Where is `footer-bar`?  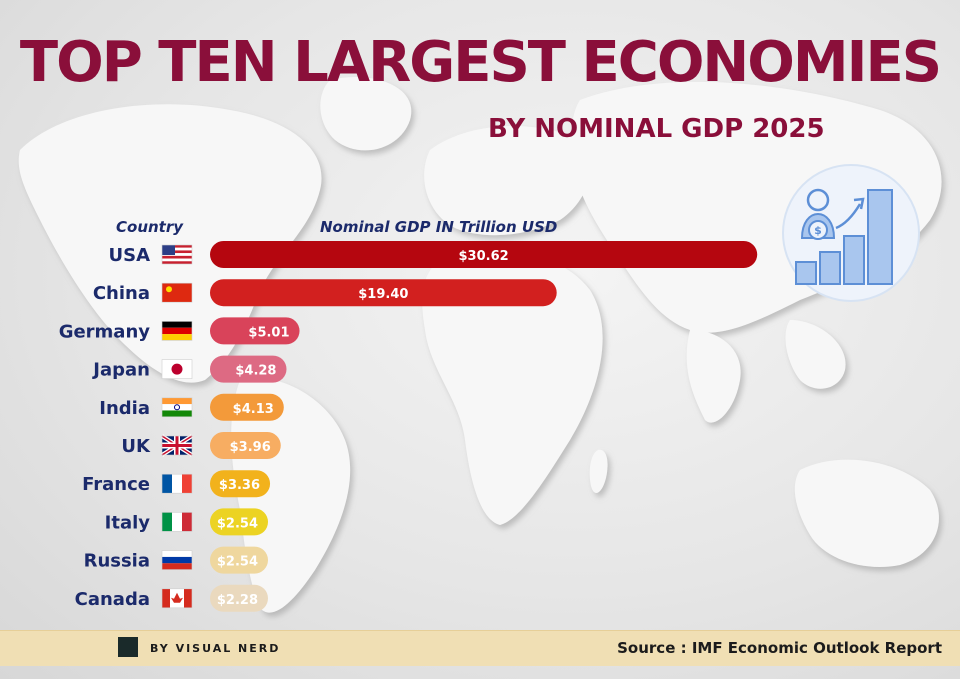 footer-bar is located at coordinates (480, 648).